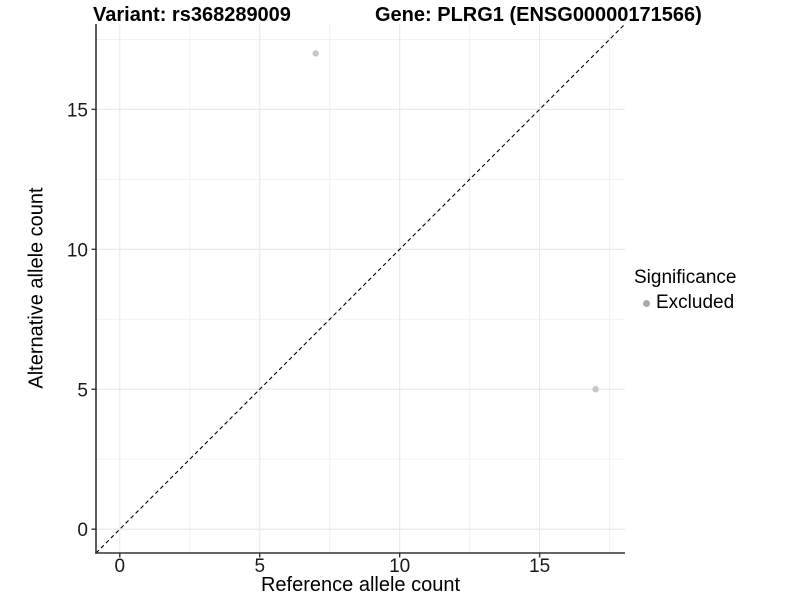 This screenshot has height=600, width=800. Describe the element at coordinates (77, 250) in the screenshot. I see `y-tick-label: 10` at that location.